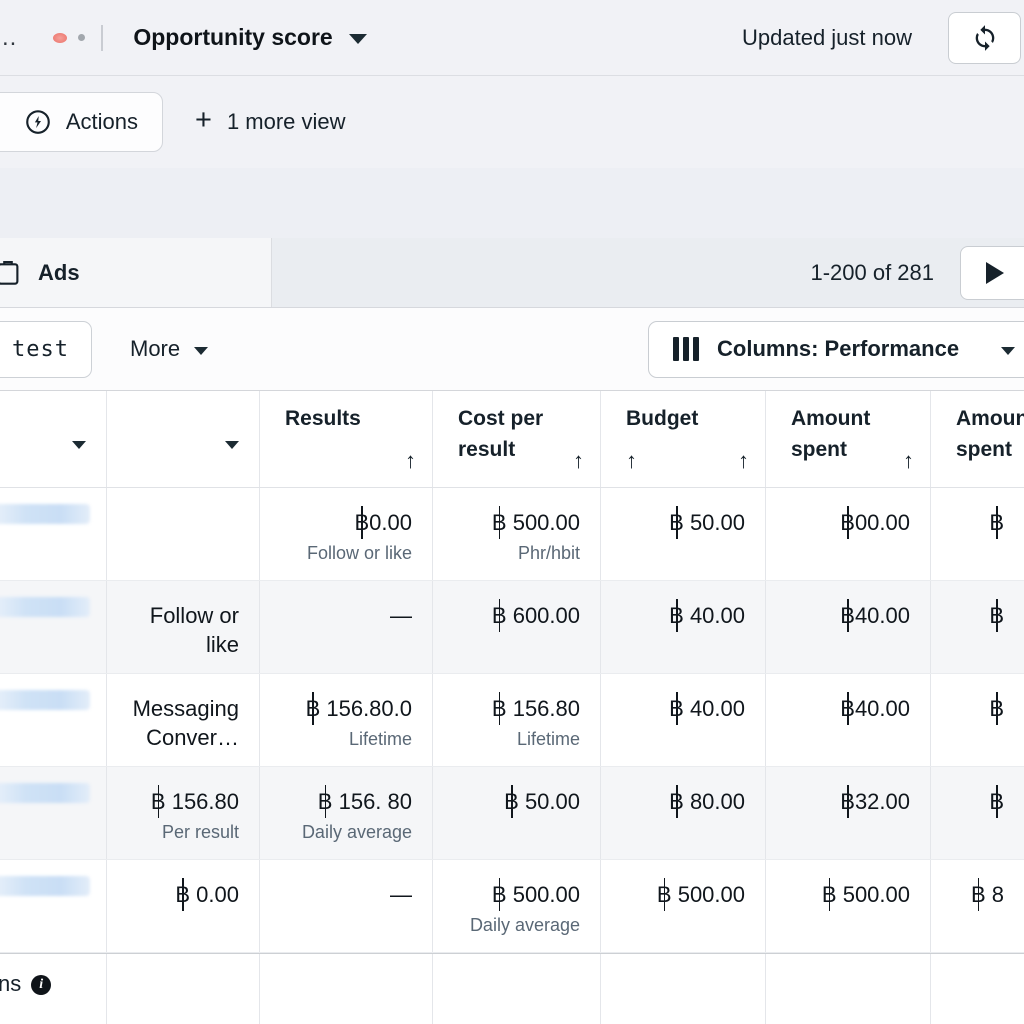 Image resolution: width=1024 pixels, height=1024 pixels. What do you see at coordinates (207, 894) in the screenshot?
I see `cell-value: B 0.00` at bounding box center [207, 894].